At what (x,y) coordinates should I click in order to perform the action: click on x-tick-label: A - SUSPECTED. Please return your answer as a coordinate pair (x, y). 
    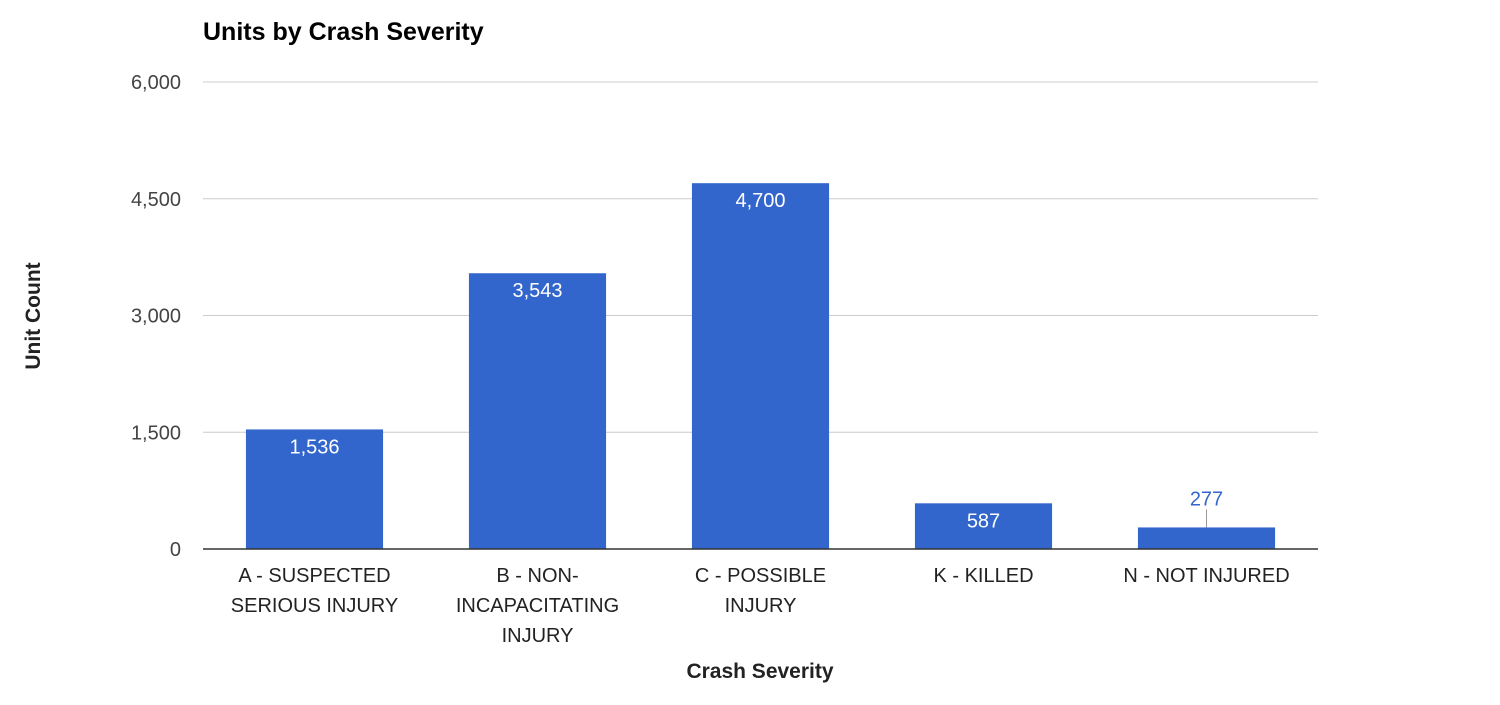
    Looking at the image, I should click on (314, 576).